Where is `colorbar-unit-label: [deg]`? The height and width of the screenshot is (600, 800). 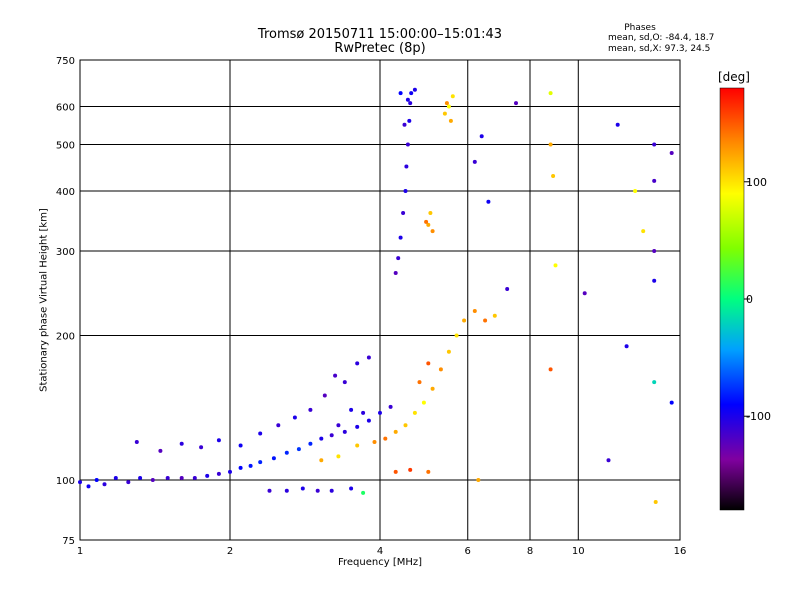 colorbar-unit-label: [deg] is located at coordinates (734, 77).